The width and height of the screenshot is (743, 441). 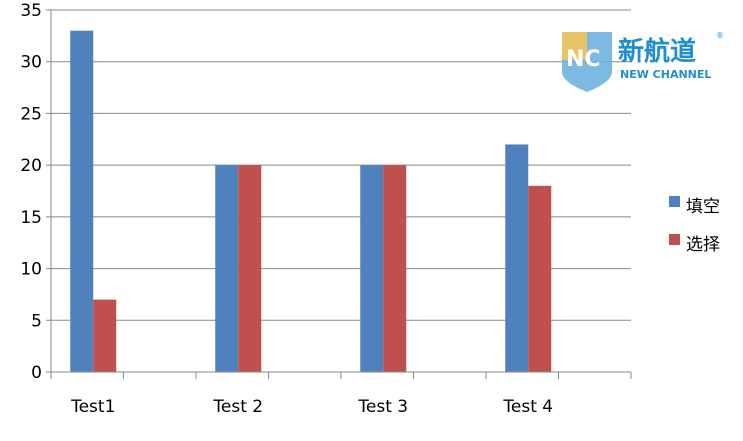 What do you see at coordinates (31, 218) in the screenshot?
I see `y-tick-label: 15` at bounding box center [31, 218].